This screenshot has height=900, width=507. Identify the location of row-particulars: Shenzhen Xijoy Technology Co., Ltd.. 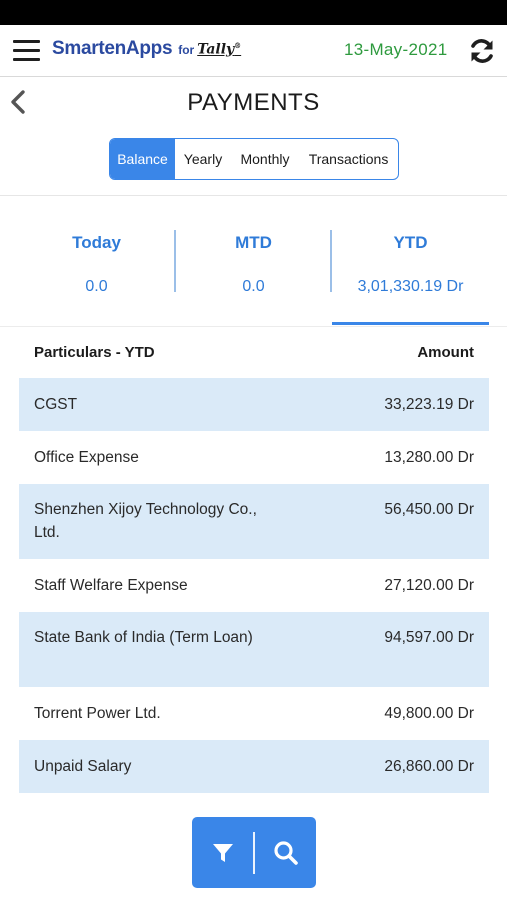
(145, 521).